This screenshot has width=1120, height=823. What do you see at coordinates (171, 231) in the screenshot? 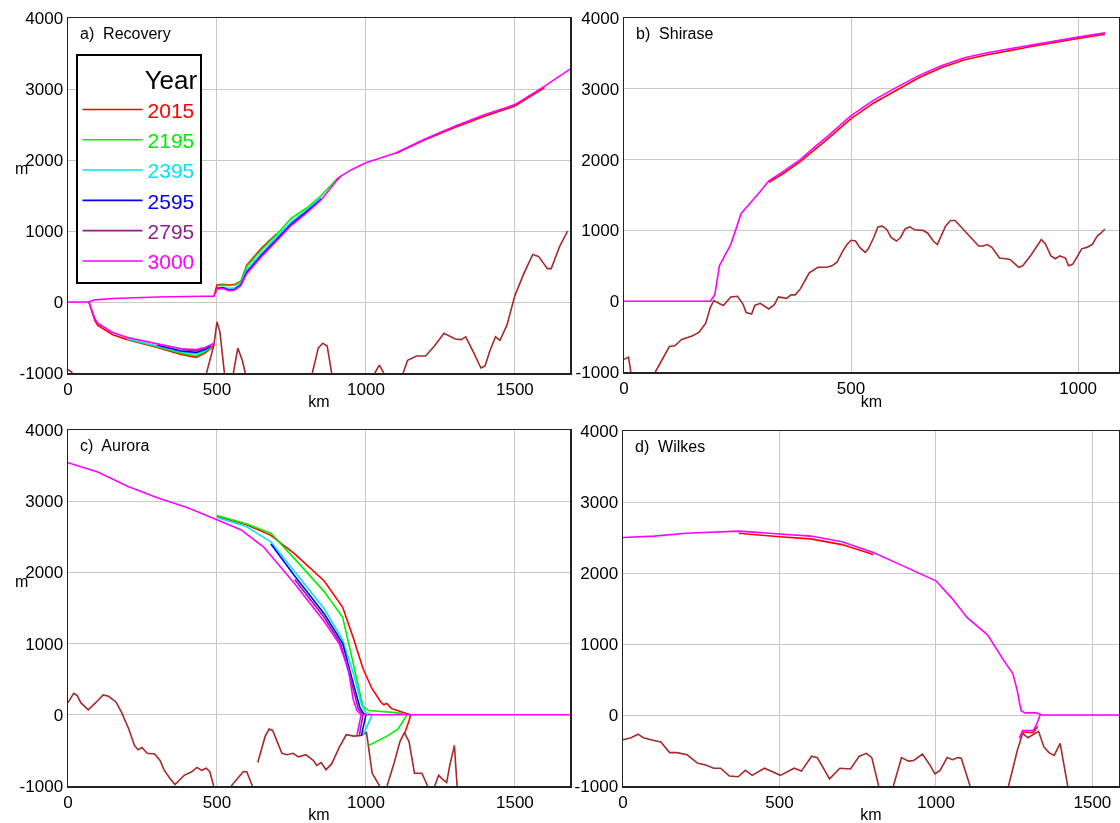
I see `legend-label: 2795` at bounding box center [171, 231].